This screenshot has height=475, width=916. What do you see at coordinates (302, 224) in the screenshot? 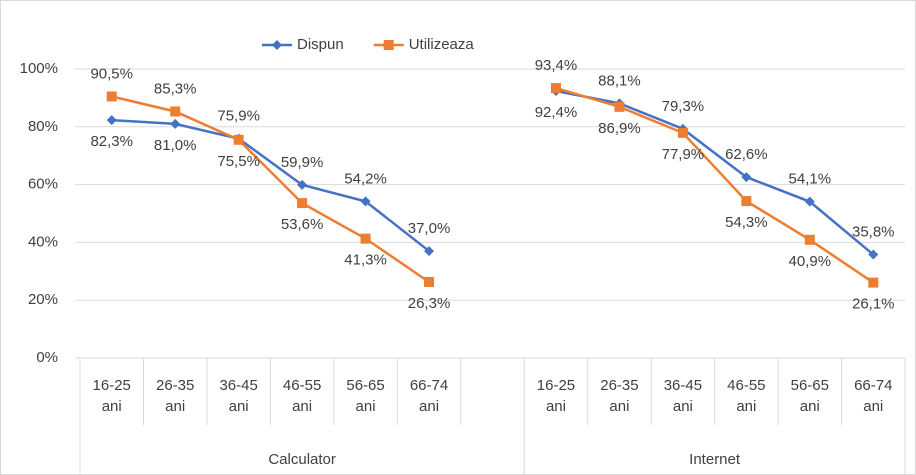
I see `data-label: 53,6%` at bounding box center [302, 224].